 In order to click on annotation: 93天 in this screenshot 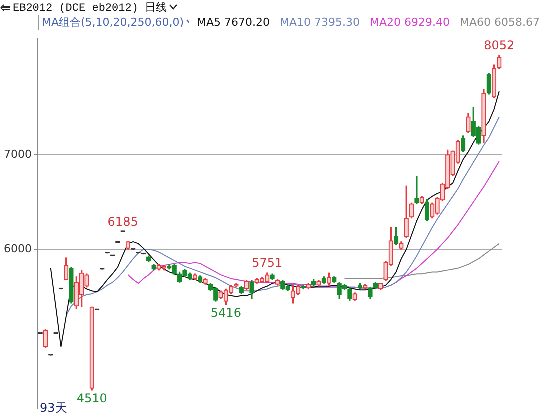, I will do `click(54, 408)`.